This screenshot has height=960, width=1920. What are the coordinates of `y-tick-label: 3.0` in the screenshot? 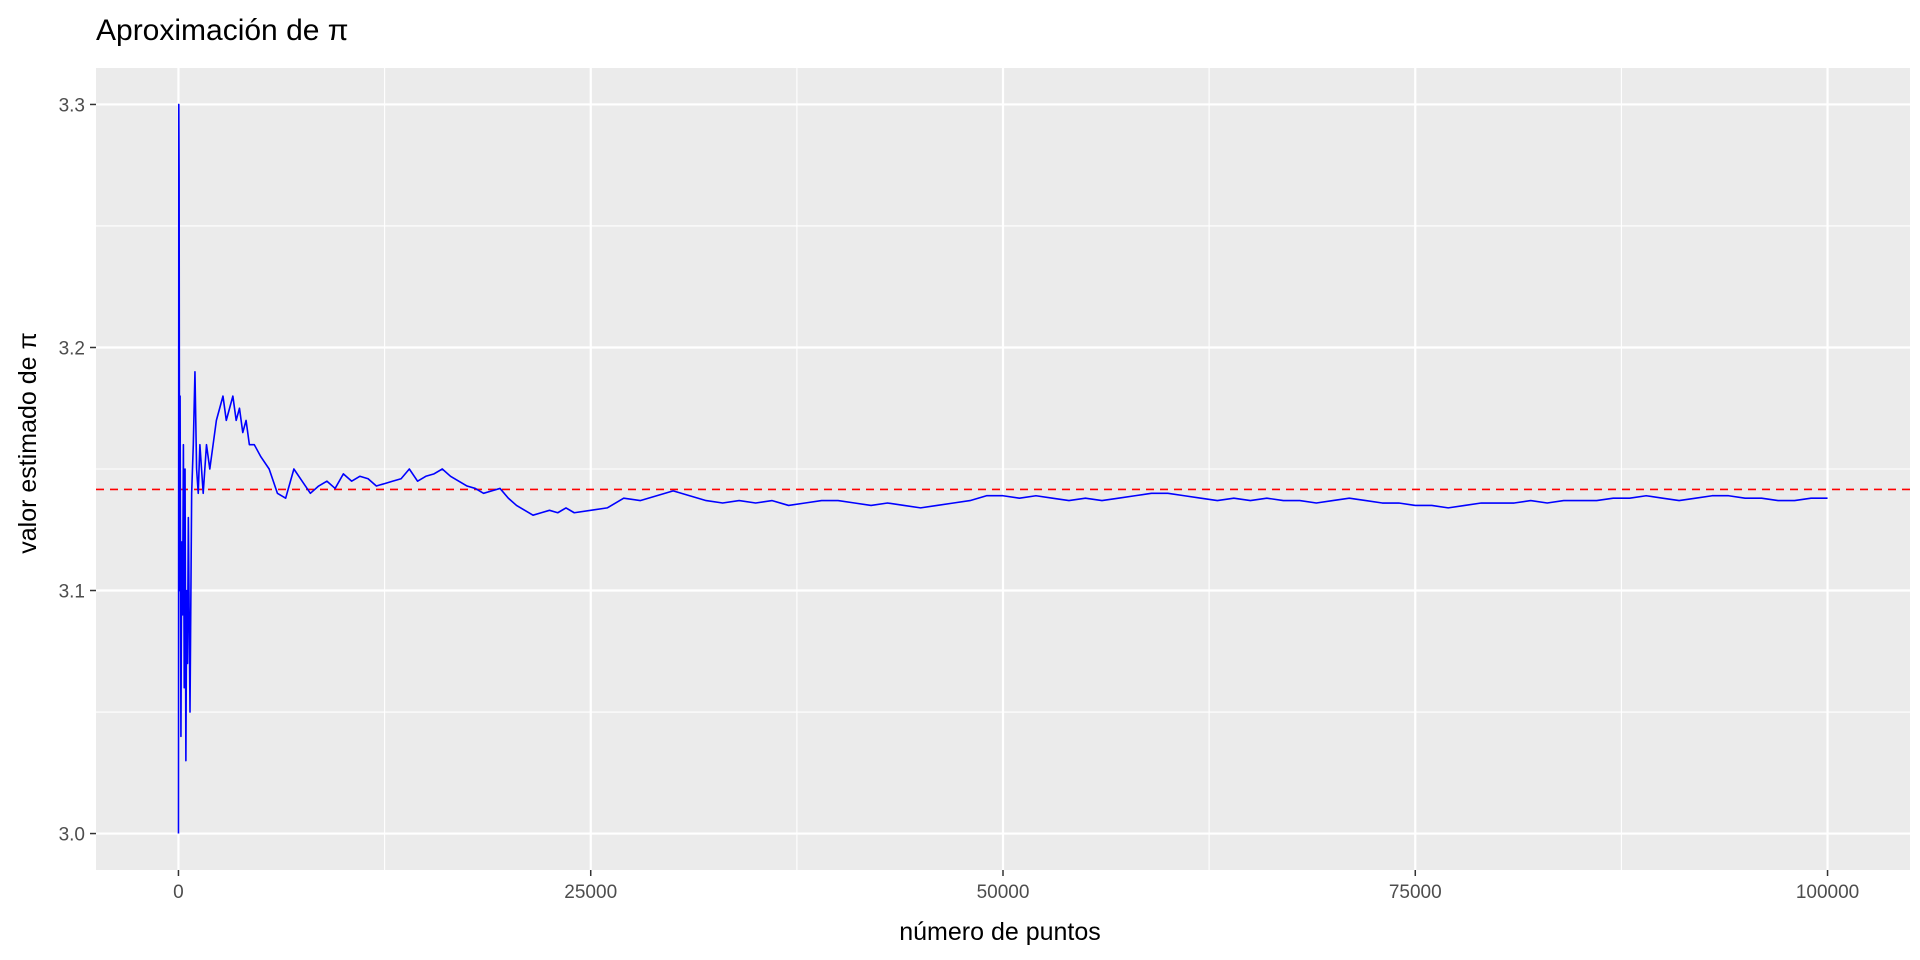 It's located at (72, 835).